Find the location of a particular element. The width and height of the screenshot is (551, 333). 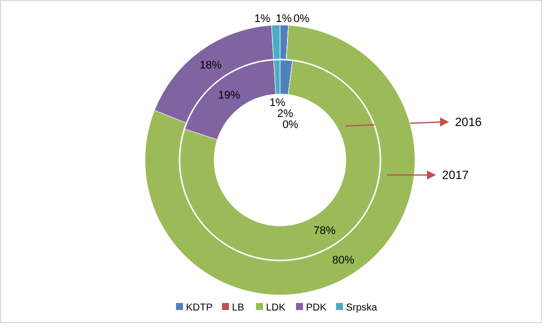

legend-label: Srpska is located at coordinates (362, 308).